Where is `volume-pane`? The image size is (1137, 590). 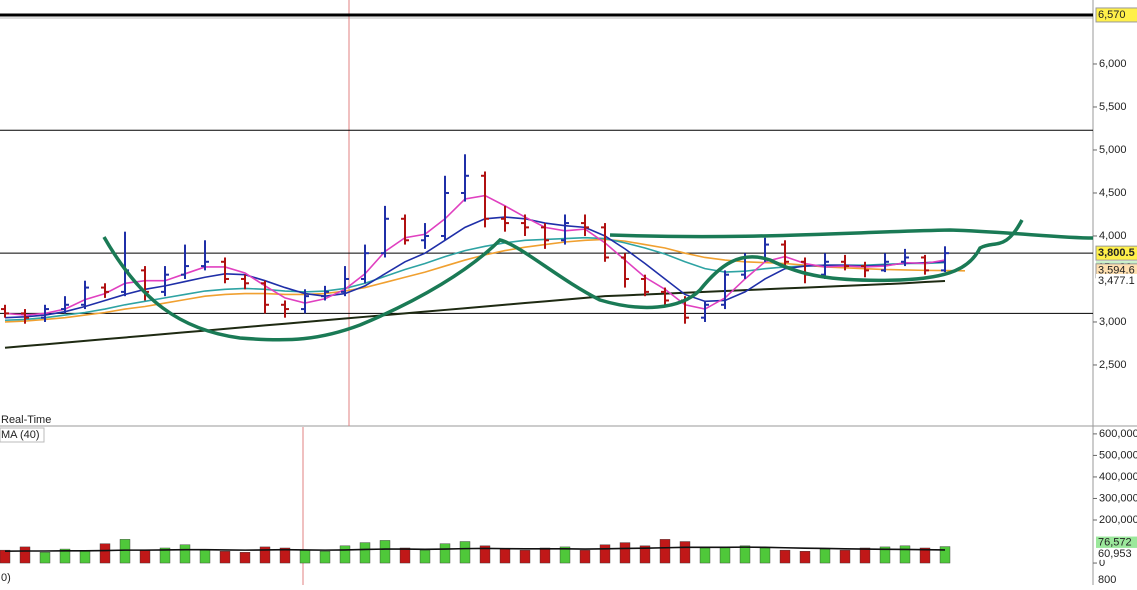 volume-pane is located at coordinates (475, 551).